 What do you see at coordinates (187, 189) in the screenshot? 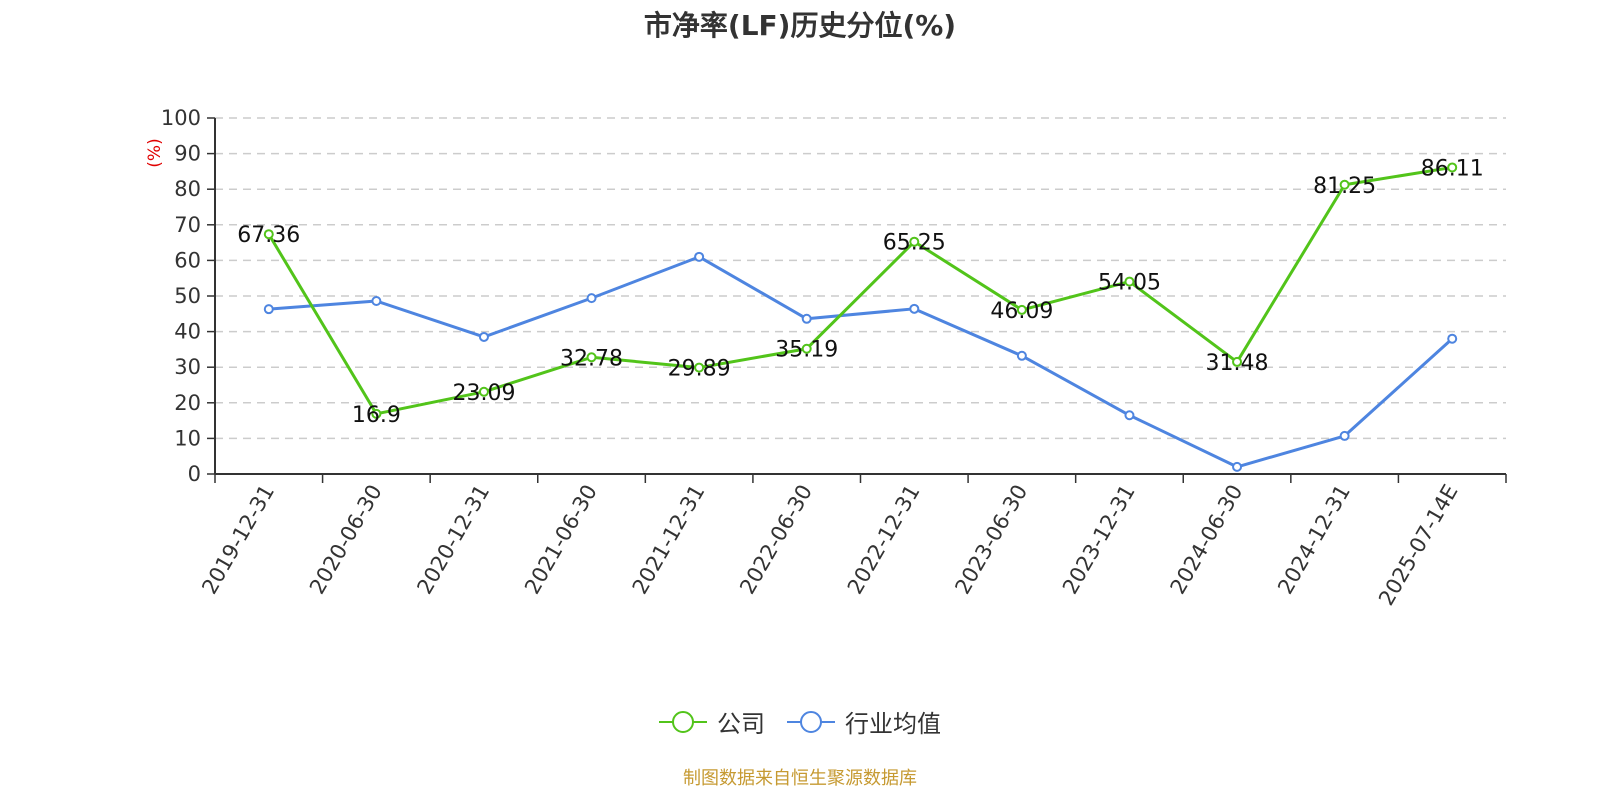
I see `y-tick-label: 80` at bounding box center [187, 189].